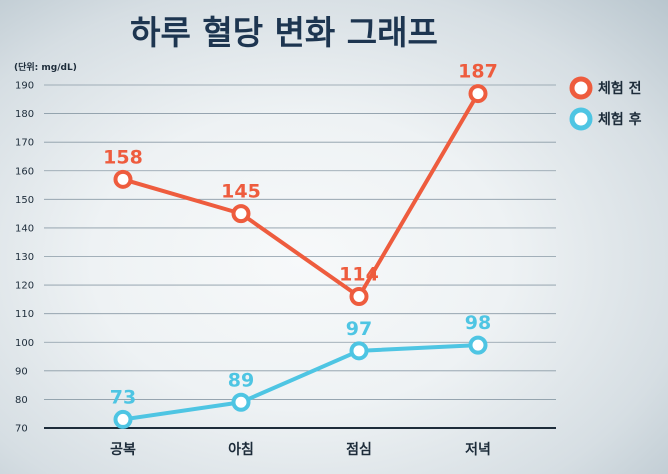  Describe the element at coordinates (21, 371) in the screenshot. I see `y-tick-label: 90` at that location.